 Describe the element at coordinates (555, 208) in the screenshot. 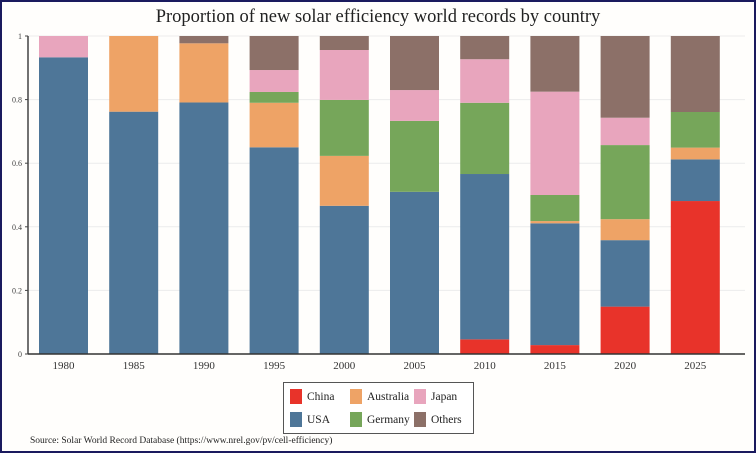

I see `bar-germany-2015` at that location.